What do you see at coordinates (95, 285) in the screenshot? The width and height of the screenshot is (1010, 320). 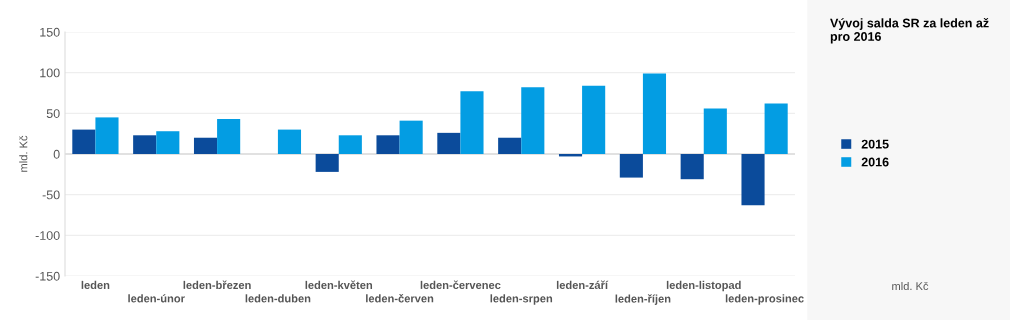 I see `x-tick-label: leden` at bounding box center [95, 285].